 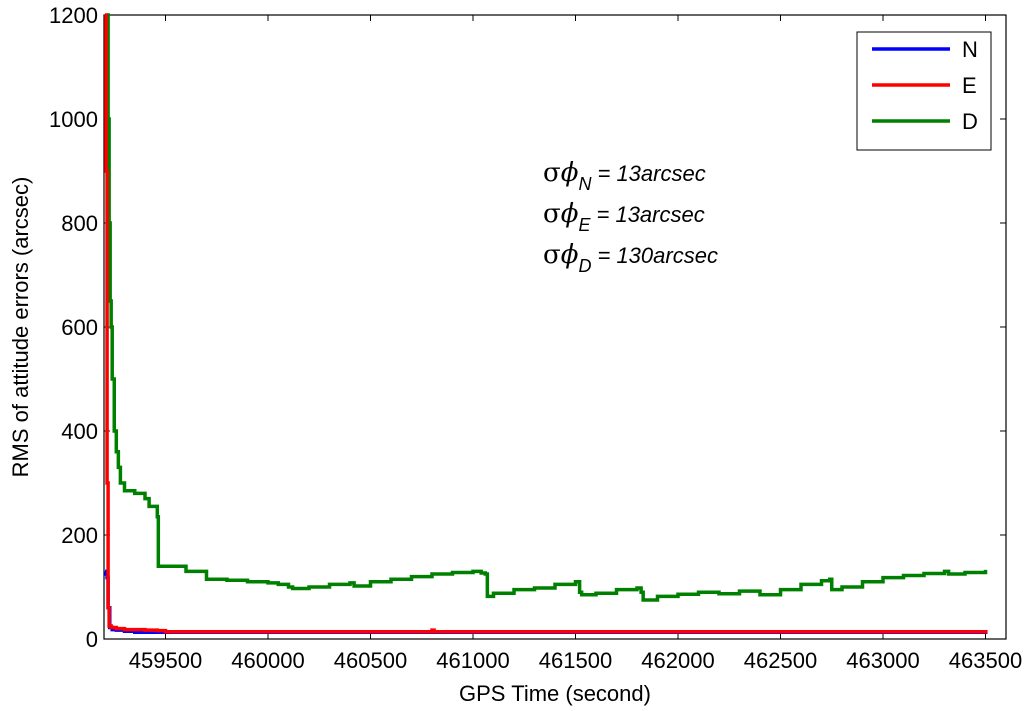 What do you see at coordinates (970, 49) in the screenshot?
I see `legend-label-n: N` at bounding box center [970, 49].